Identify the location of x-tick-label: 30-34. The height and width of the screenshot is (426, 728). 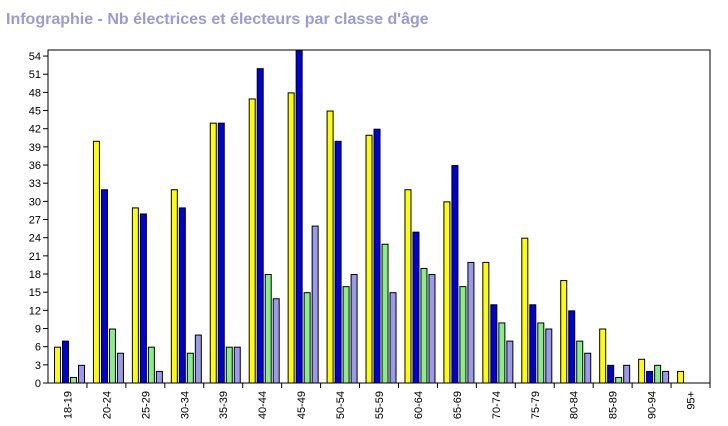
(185, 405).